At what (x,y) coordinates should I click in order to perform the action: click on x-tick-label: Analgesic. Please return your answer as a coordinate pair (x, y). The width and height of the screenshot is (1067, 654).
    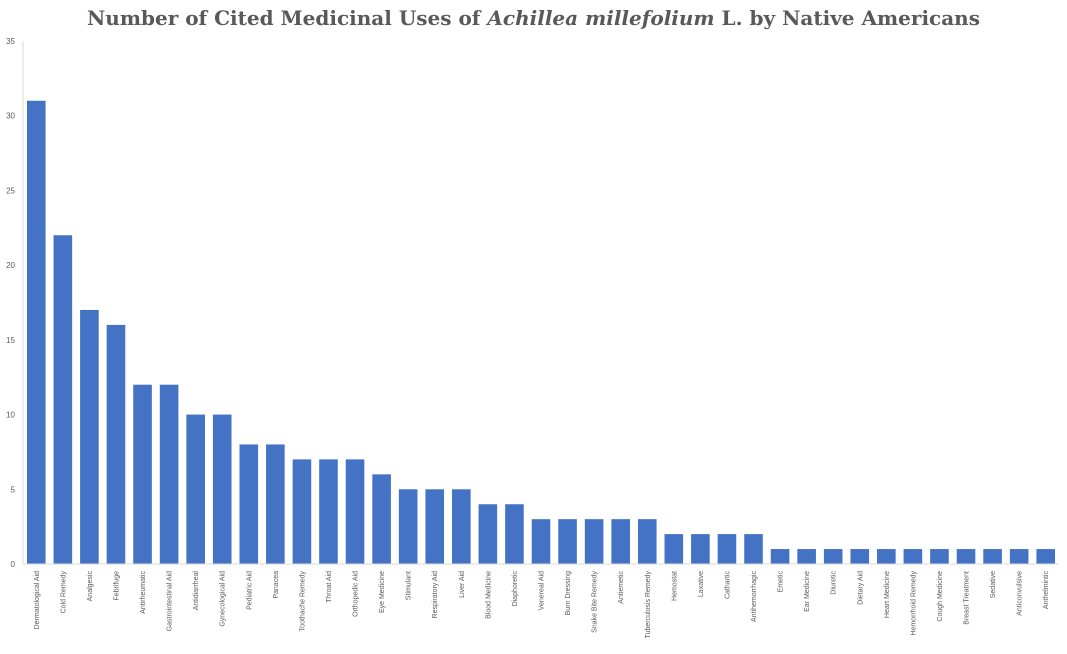
    Looking at the image, I should click on (90, 586).